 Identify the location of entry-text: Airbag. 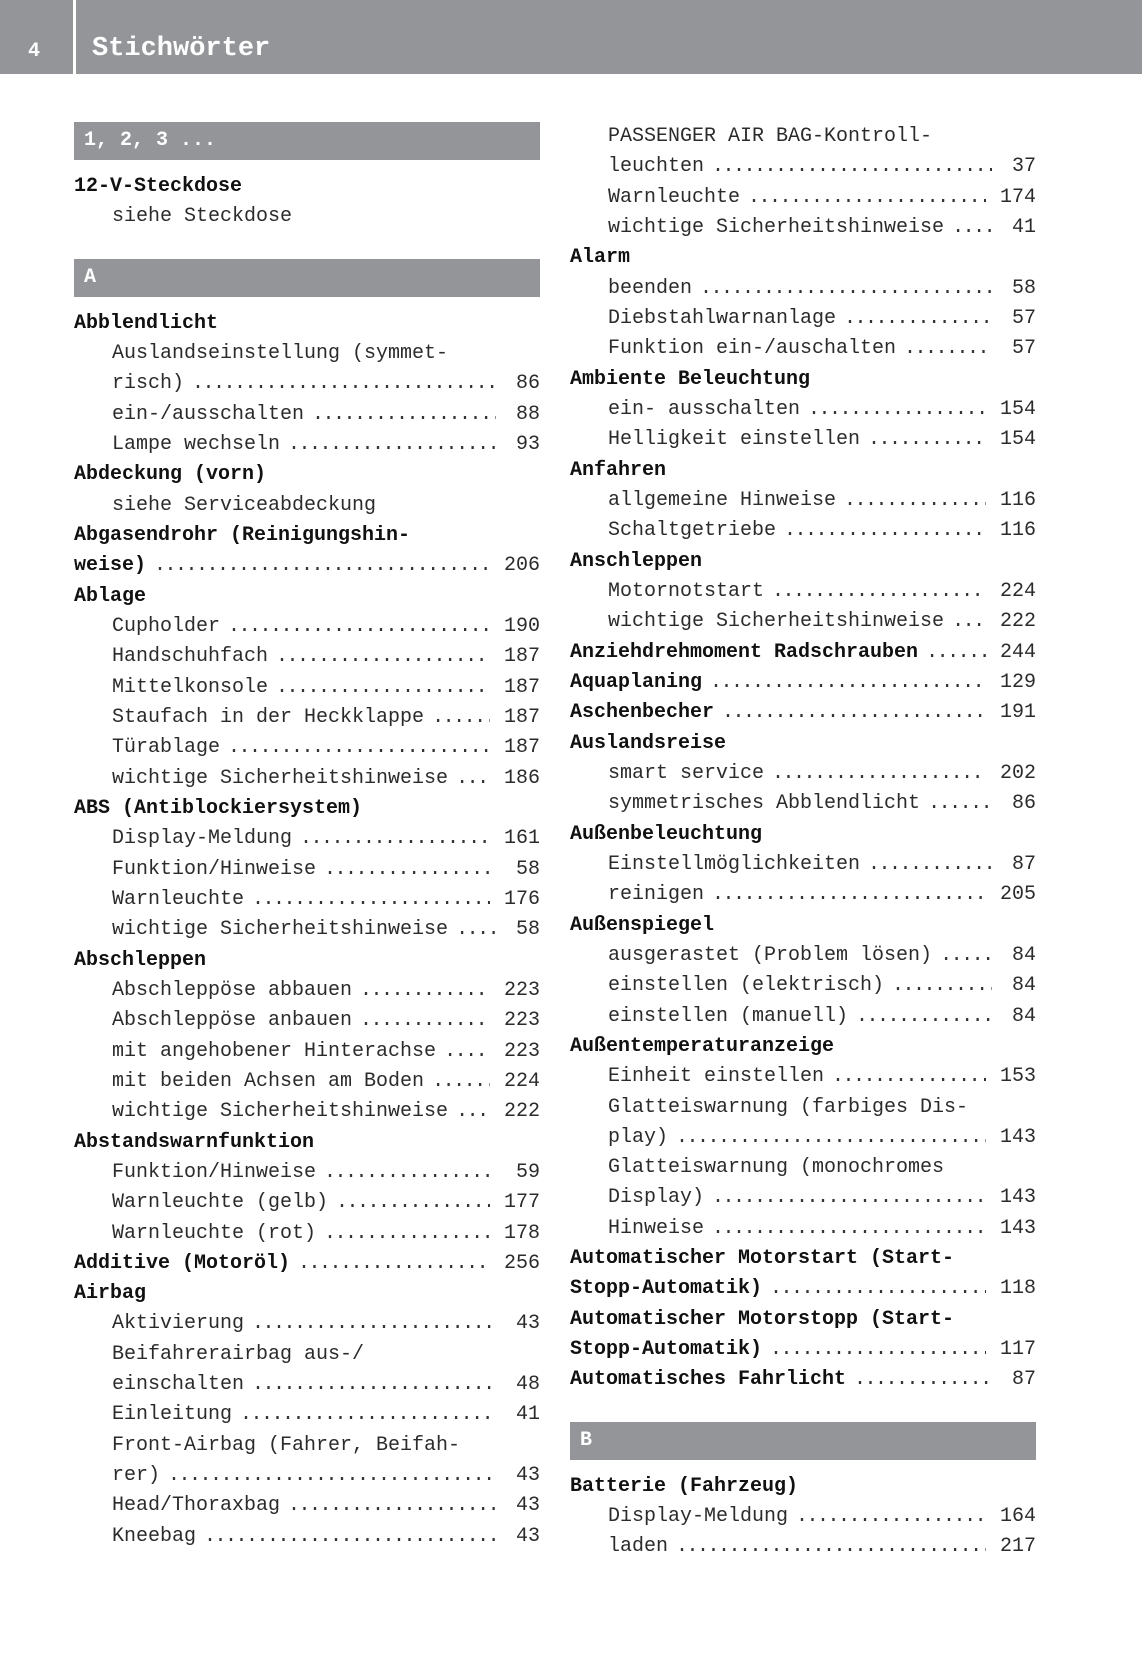
(110, 1294).